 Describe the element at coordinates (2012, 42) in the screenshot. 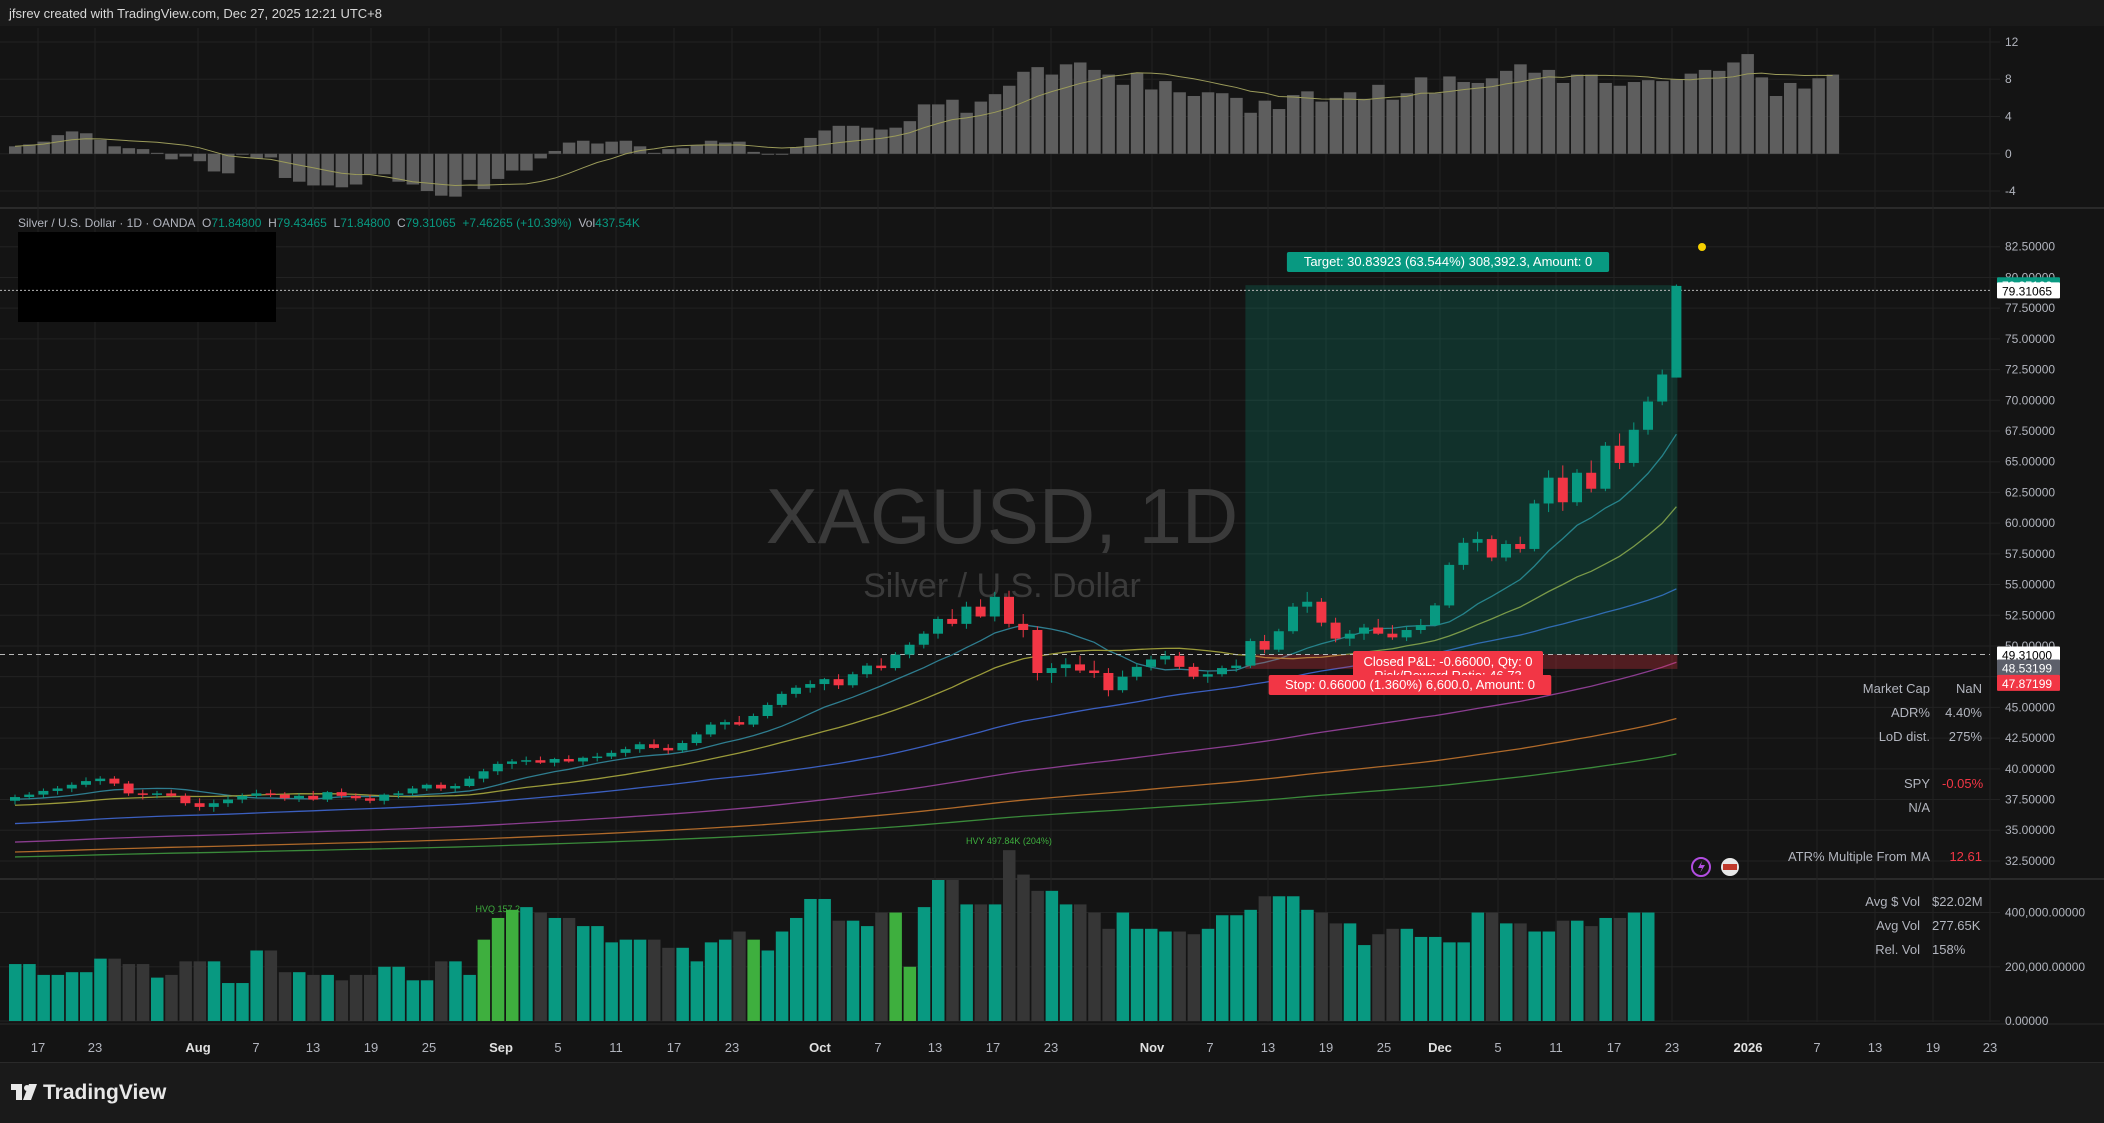

I see `osc-axis-label: 12` at that location.